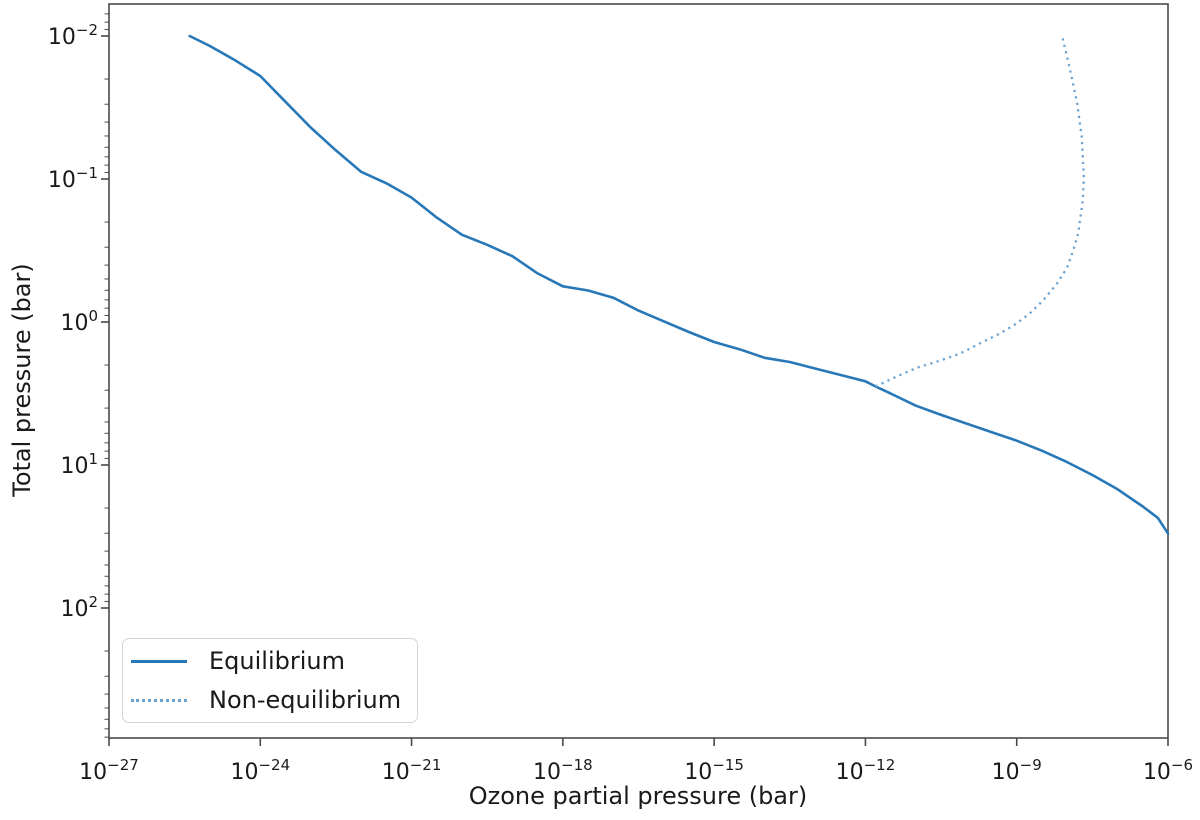 This screenshot has width=1200, height=820. What do you see at coordinates (980, 211) in the screenshot?
I see `non-equilibrium-line` at bounding box center [980, 211].